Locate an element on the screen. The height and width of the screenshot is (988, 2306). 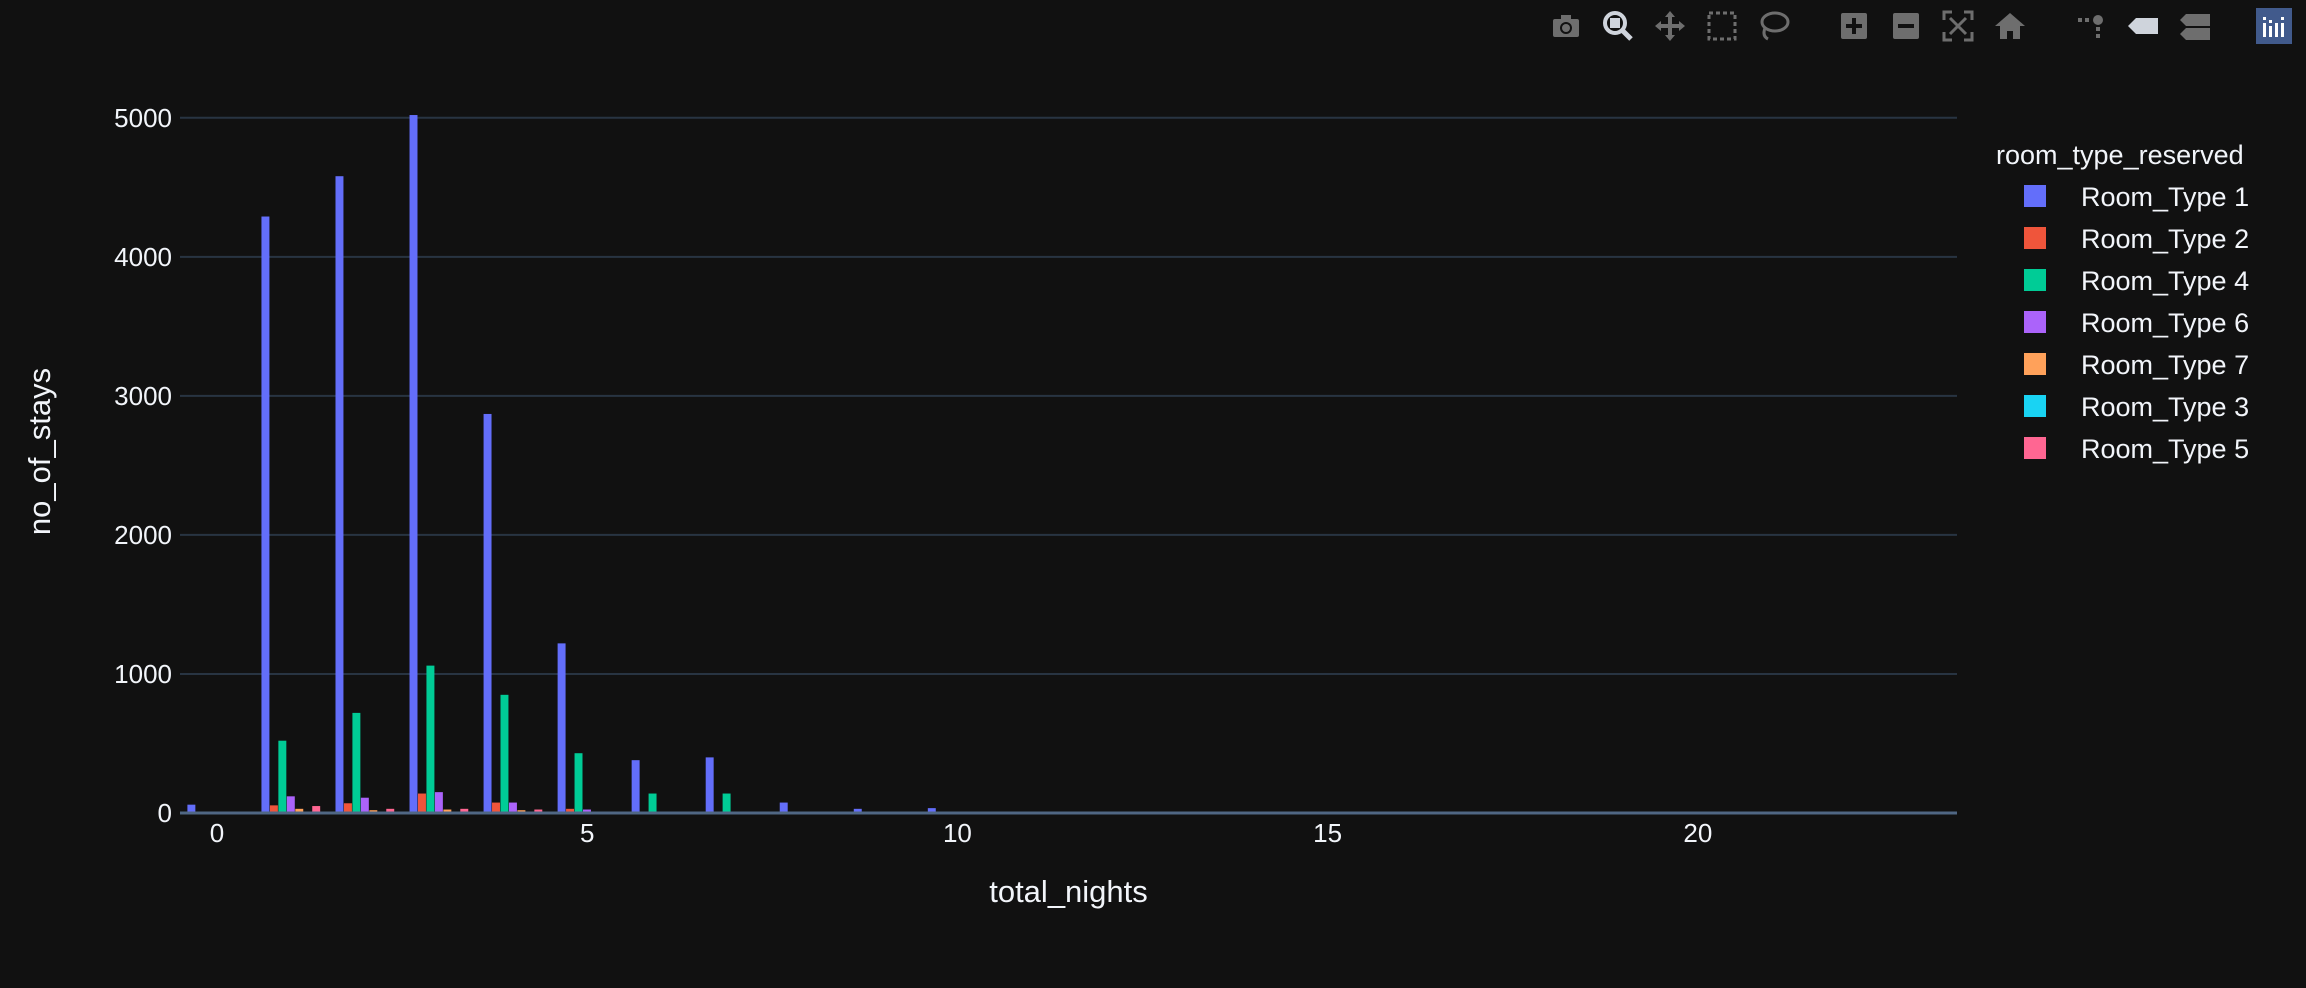
camera-button is located at coordinates (1566, 26).